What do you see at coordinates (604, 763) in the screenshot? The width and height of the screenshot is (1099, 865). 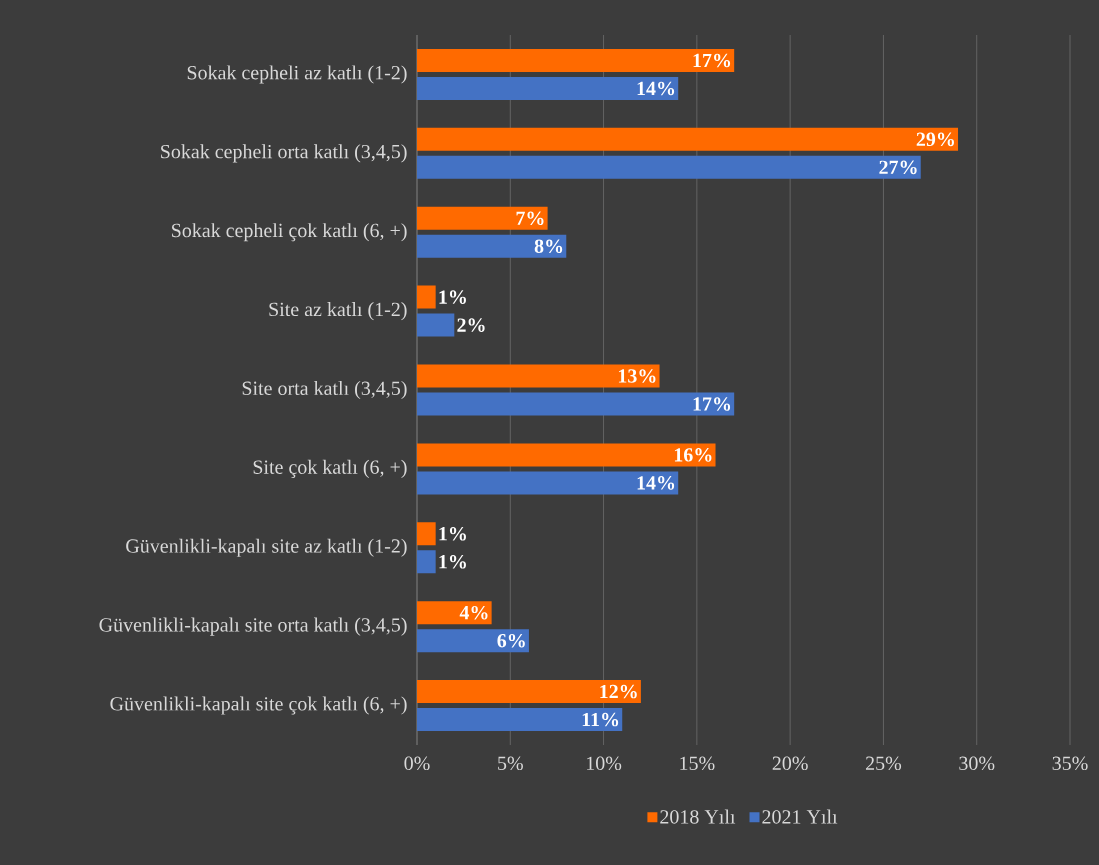 I see `x-tick-label: 10%` at bounding box center [604, 763].